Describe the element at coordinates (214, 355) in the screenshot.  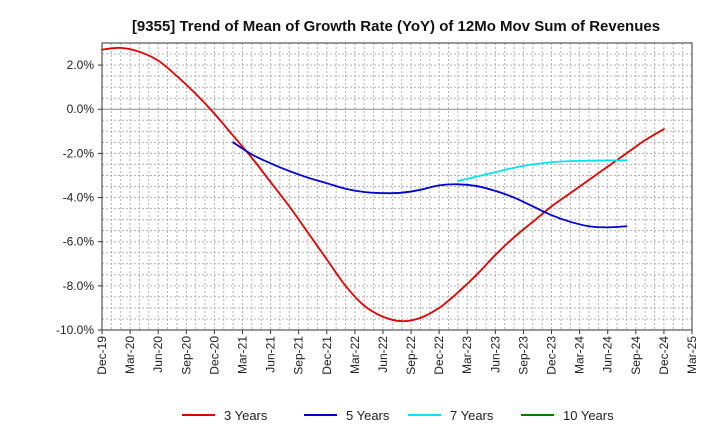
I see `x-tick-label: Dec-20` at that location.